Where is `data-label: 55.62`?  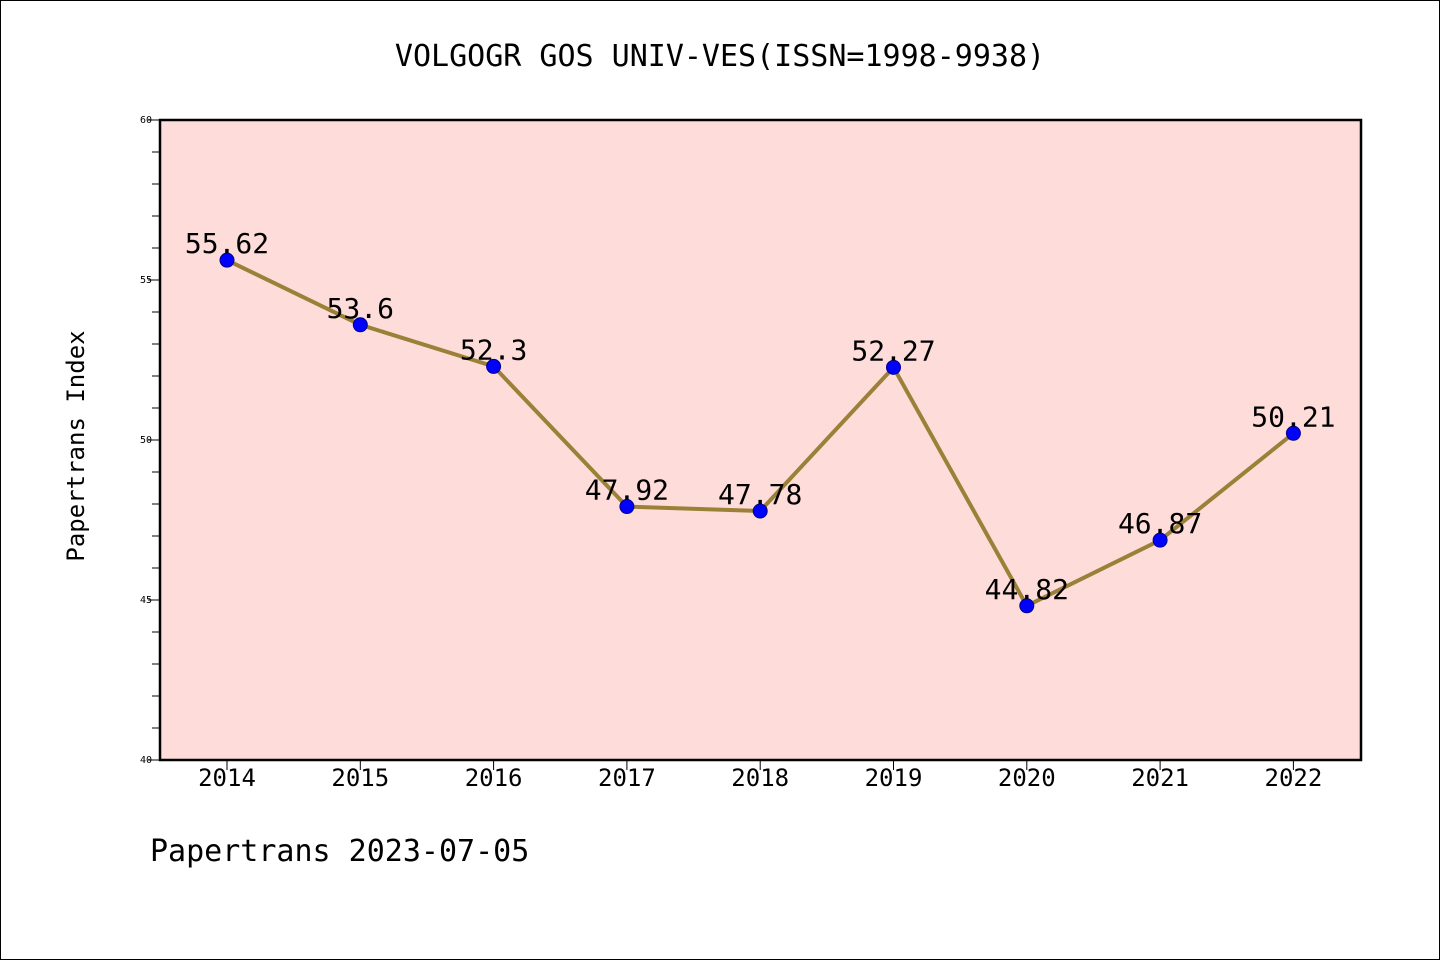 data-label: 55.62 is located at coordinates (227, 243).